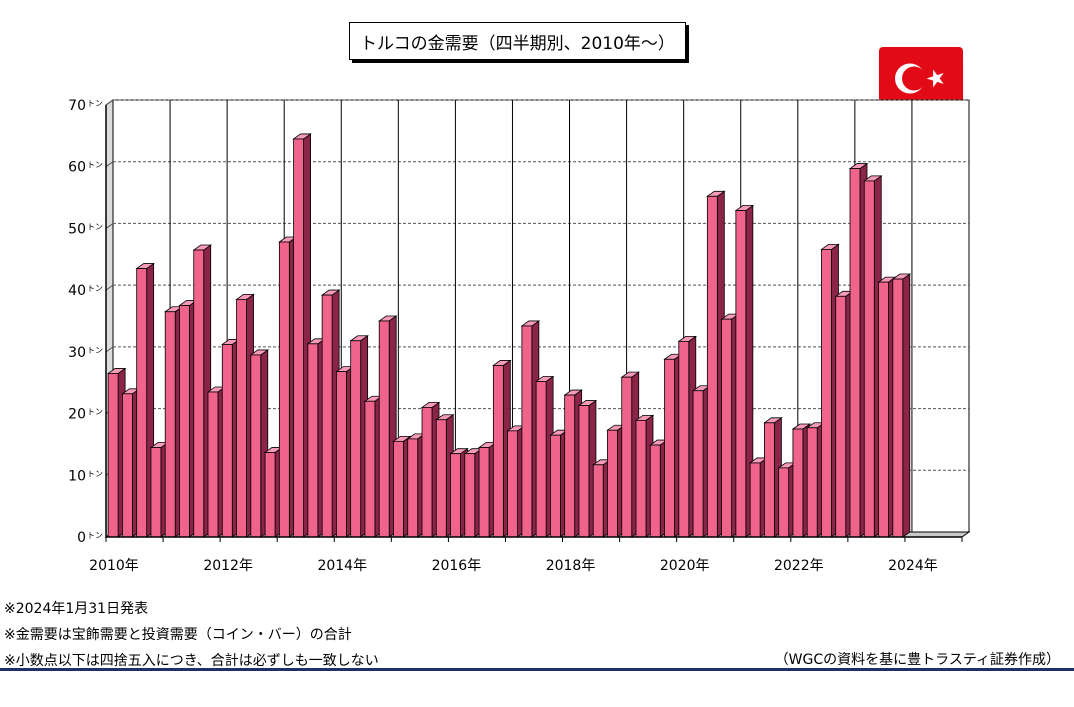 Image resolution: width=1074 pixels, height=707 pixels. What do you see at coordinates (77, 168) in the screenshot?
I see `y-tick-label: 60` at bounding box center [77, 168].